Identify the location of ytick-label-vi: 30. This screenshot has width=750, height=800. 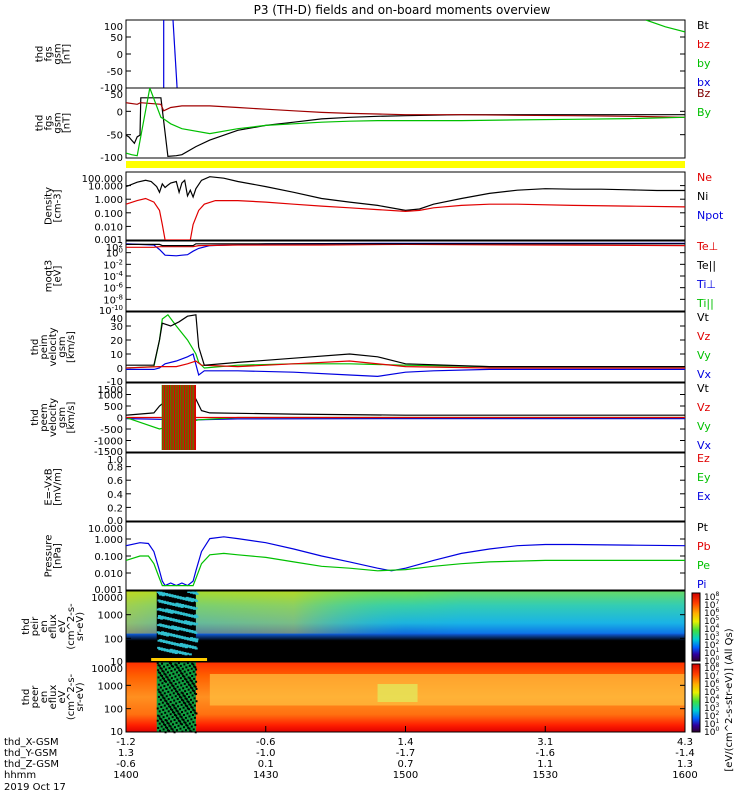
(116, 327).